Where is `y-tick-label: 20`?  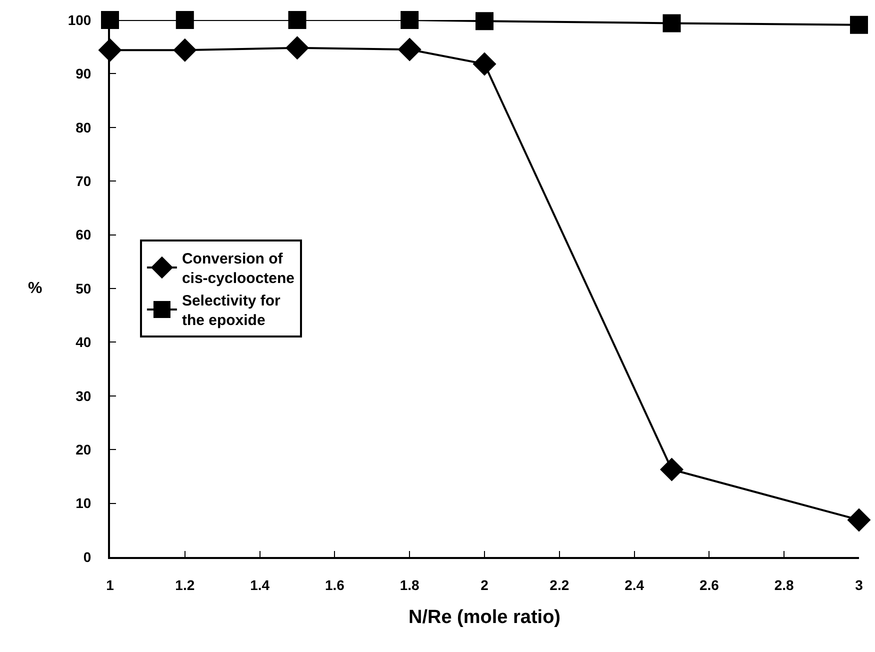 y-tick-label: 20 is located at coordinates (84, 450).